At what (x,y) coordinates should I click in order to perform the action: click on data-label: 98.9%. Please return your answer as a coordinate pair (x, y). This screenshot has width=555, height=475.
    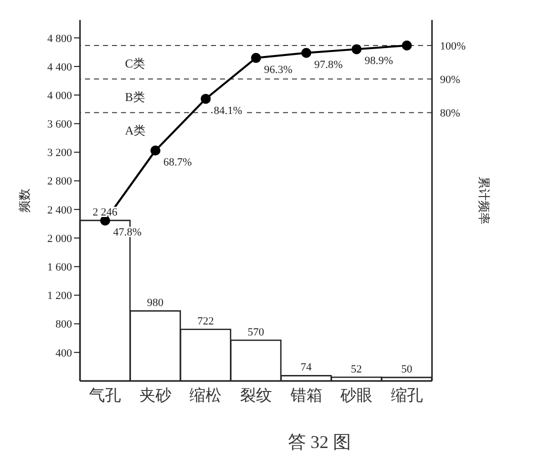
    Looking at the image, I should click on (378, 61).